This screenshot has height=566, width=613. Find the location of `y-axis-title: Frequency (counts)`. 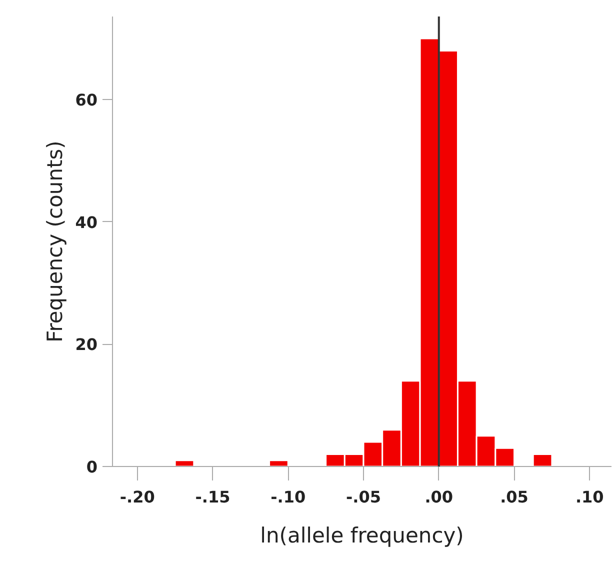

y-axis-title: Frequency (counts) is located at coordinates (55, 241).